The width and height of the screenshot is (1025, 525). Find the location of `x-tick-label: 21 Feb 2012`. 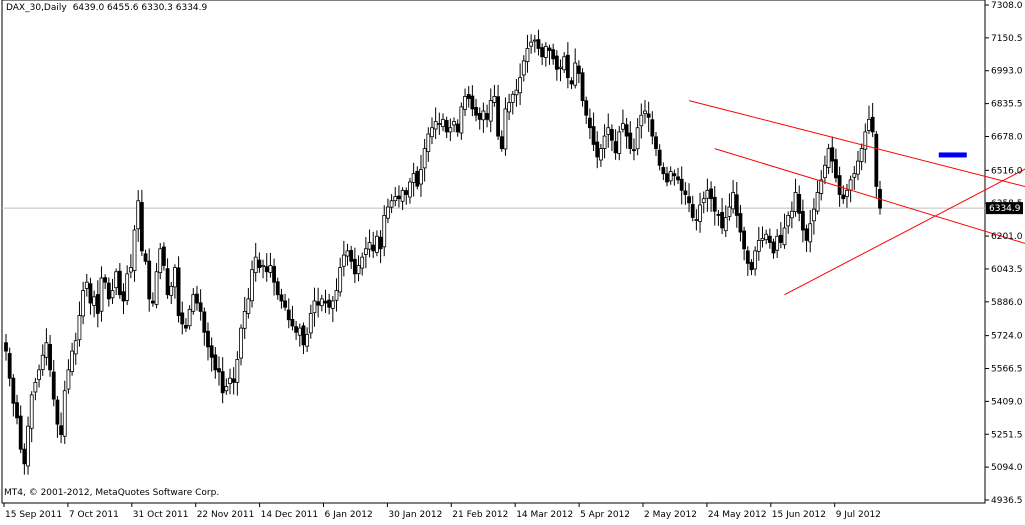

x-tick-label: 21 Feb 2012 is located at coordinates (480, 515).